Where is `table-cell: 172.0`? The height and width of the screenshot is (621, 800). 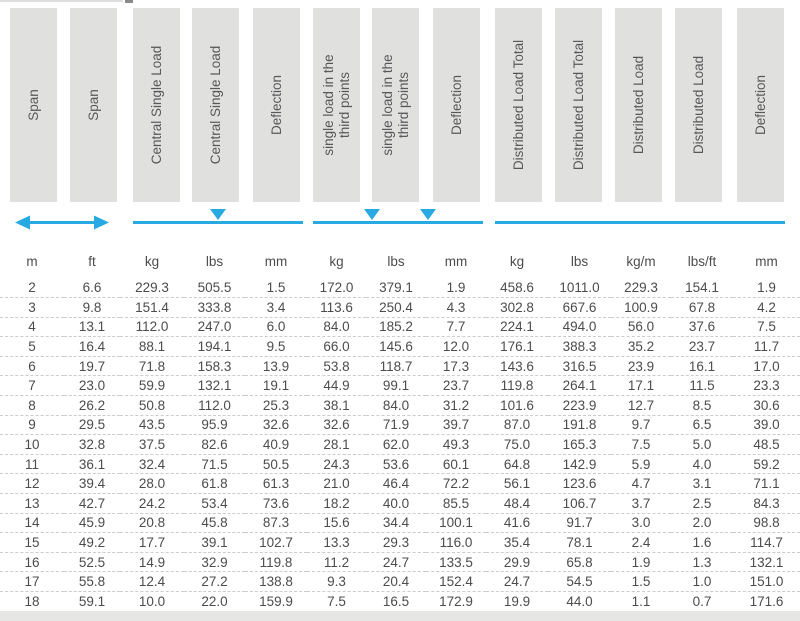 table-cell: 172.0 is located at coordinates (336, 288).